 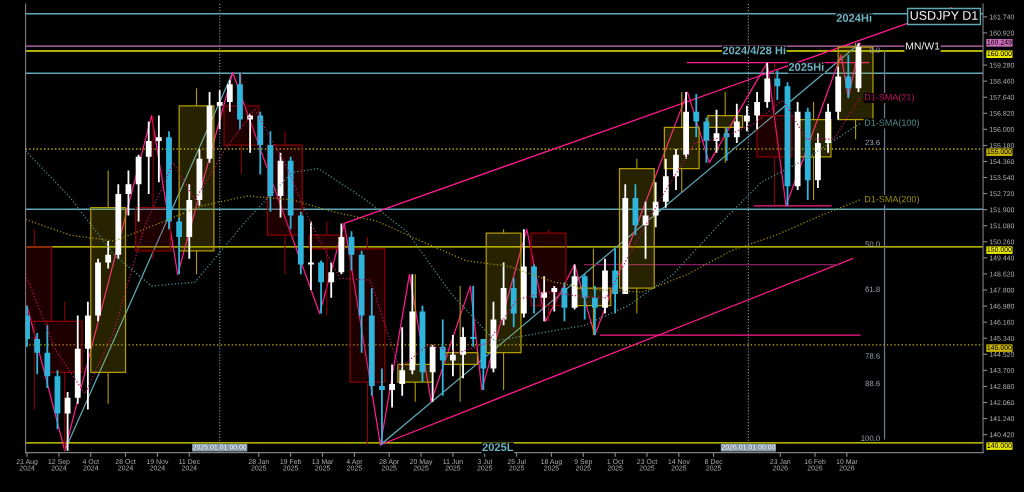 I want to click on annotation: 2024Hi, so click(x=854, y=17).